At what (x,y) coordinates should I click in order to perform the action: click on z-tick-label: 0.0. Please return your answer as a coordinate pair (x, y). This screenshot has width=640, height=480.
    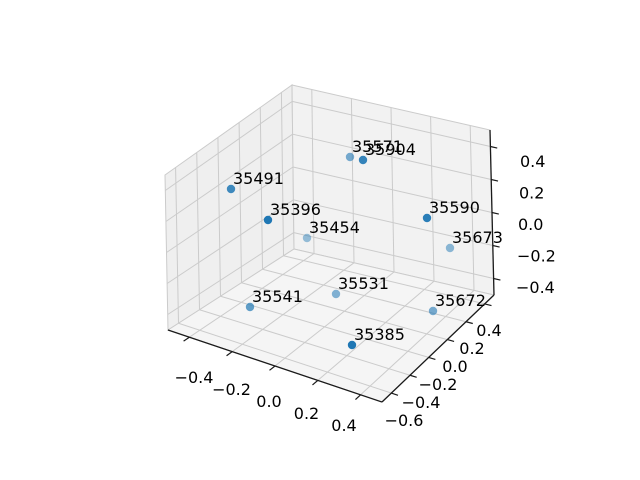
    Looking at the image, I should click on (530, 224).